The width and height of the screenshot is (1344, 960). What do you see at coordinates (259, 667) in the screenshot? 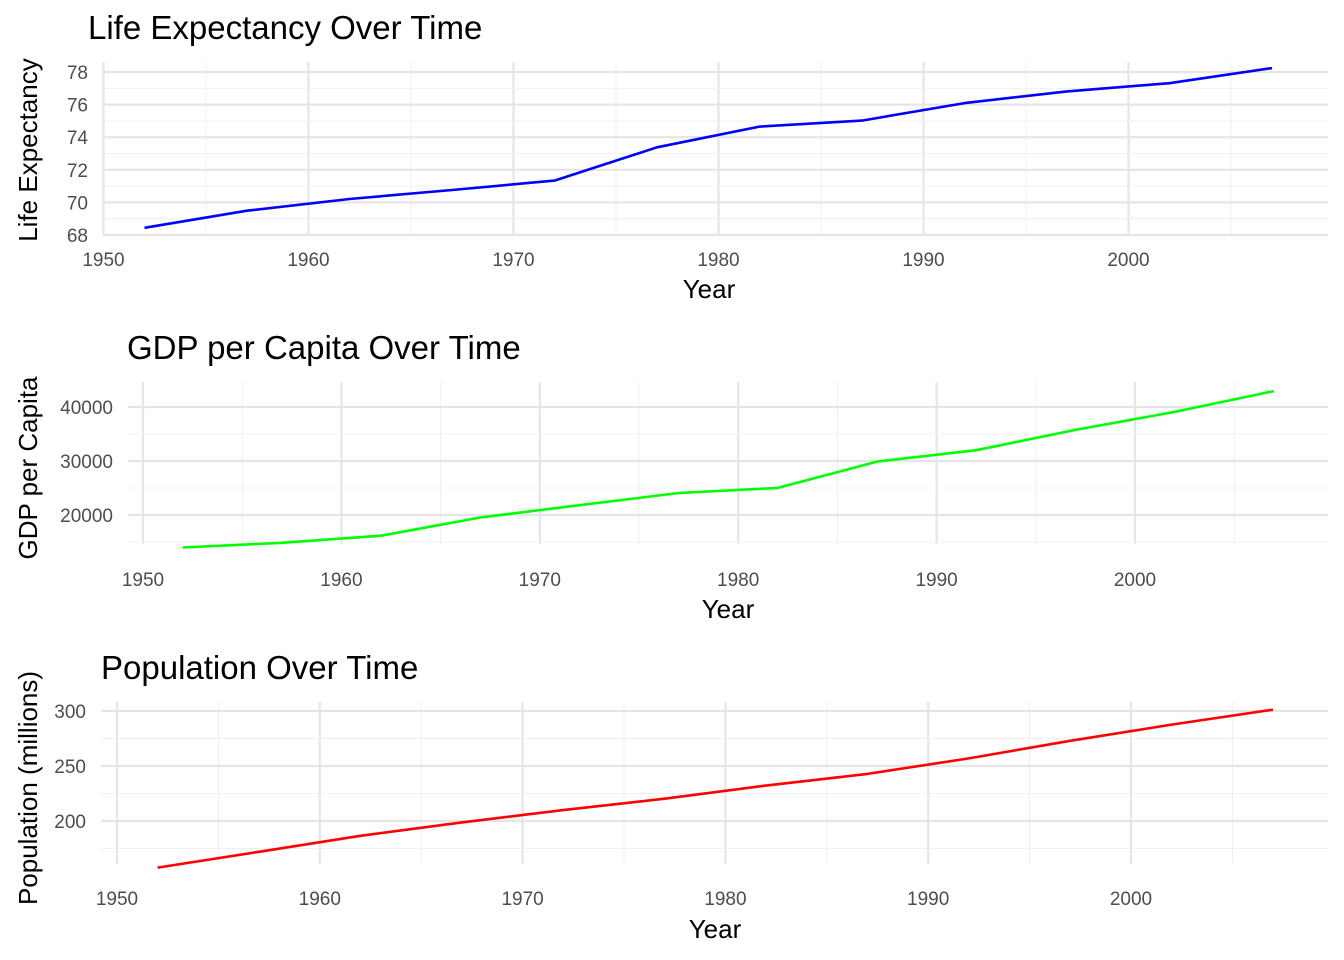
I see `chart-title: Population Over Time` at bounding box center [259, 667].